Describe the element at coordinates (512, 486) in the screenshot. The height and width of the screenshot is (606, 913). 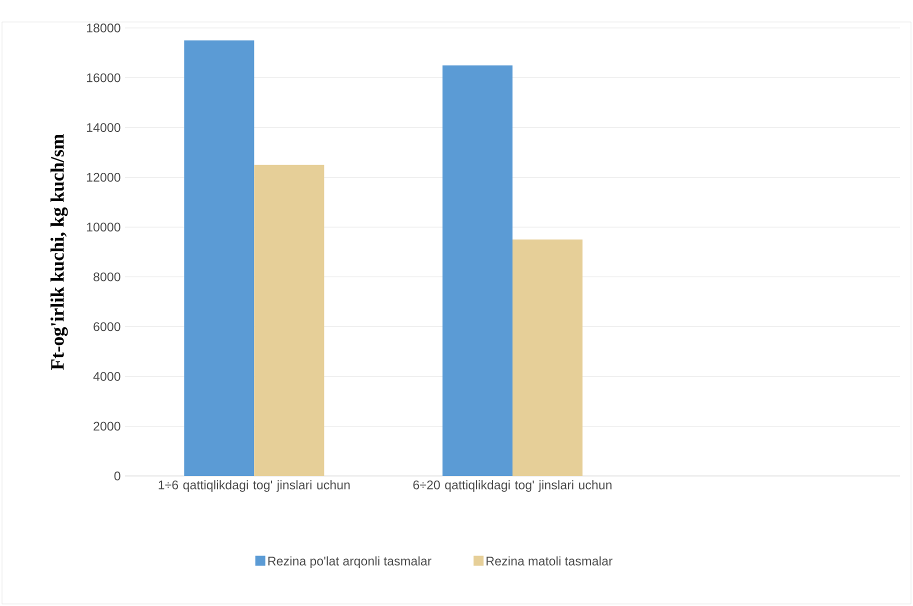
I see `x-tick-label: 6÷20 qattiqlikdagi tog' jinslari uchun` at that location.